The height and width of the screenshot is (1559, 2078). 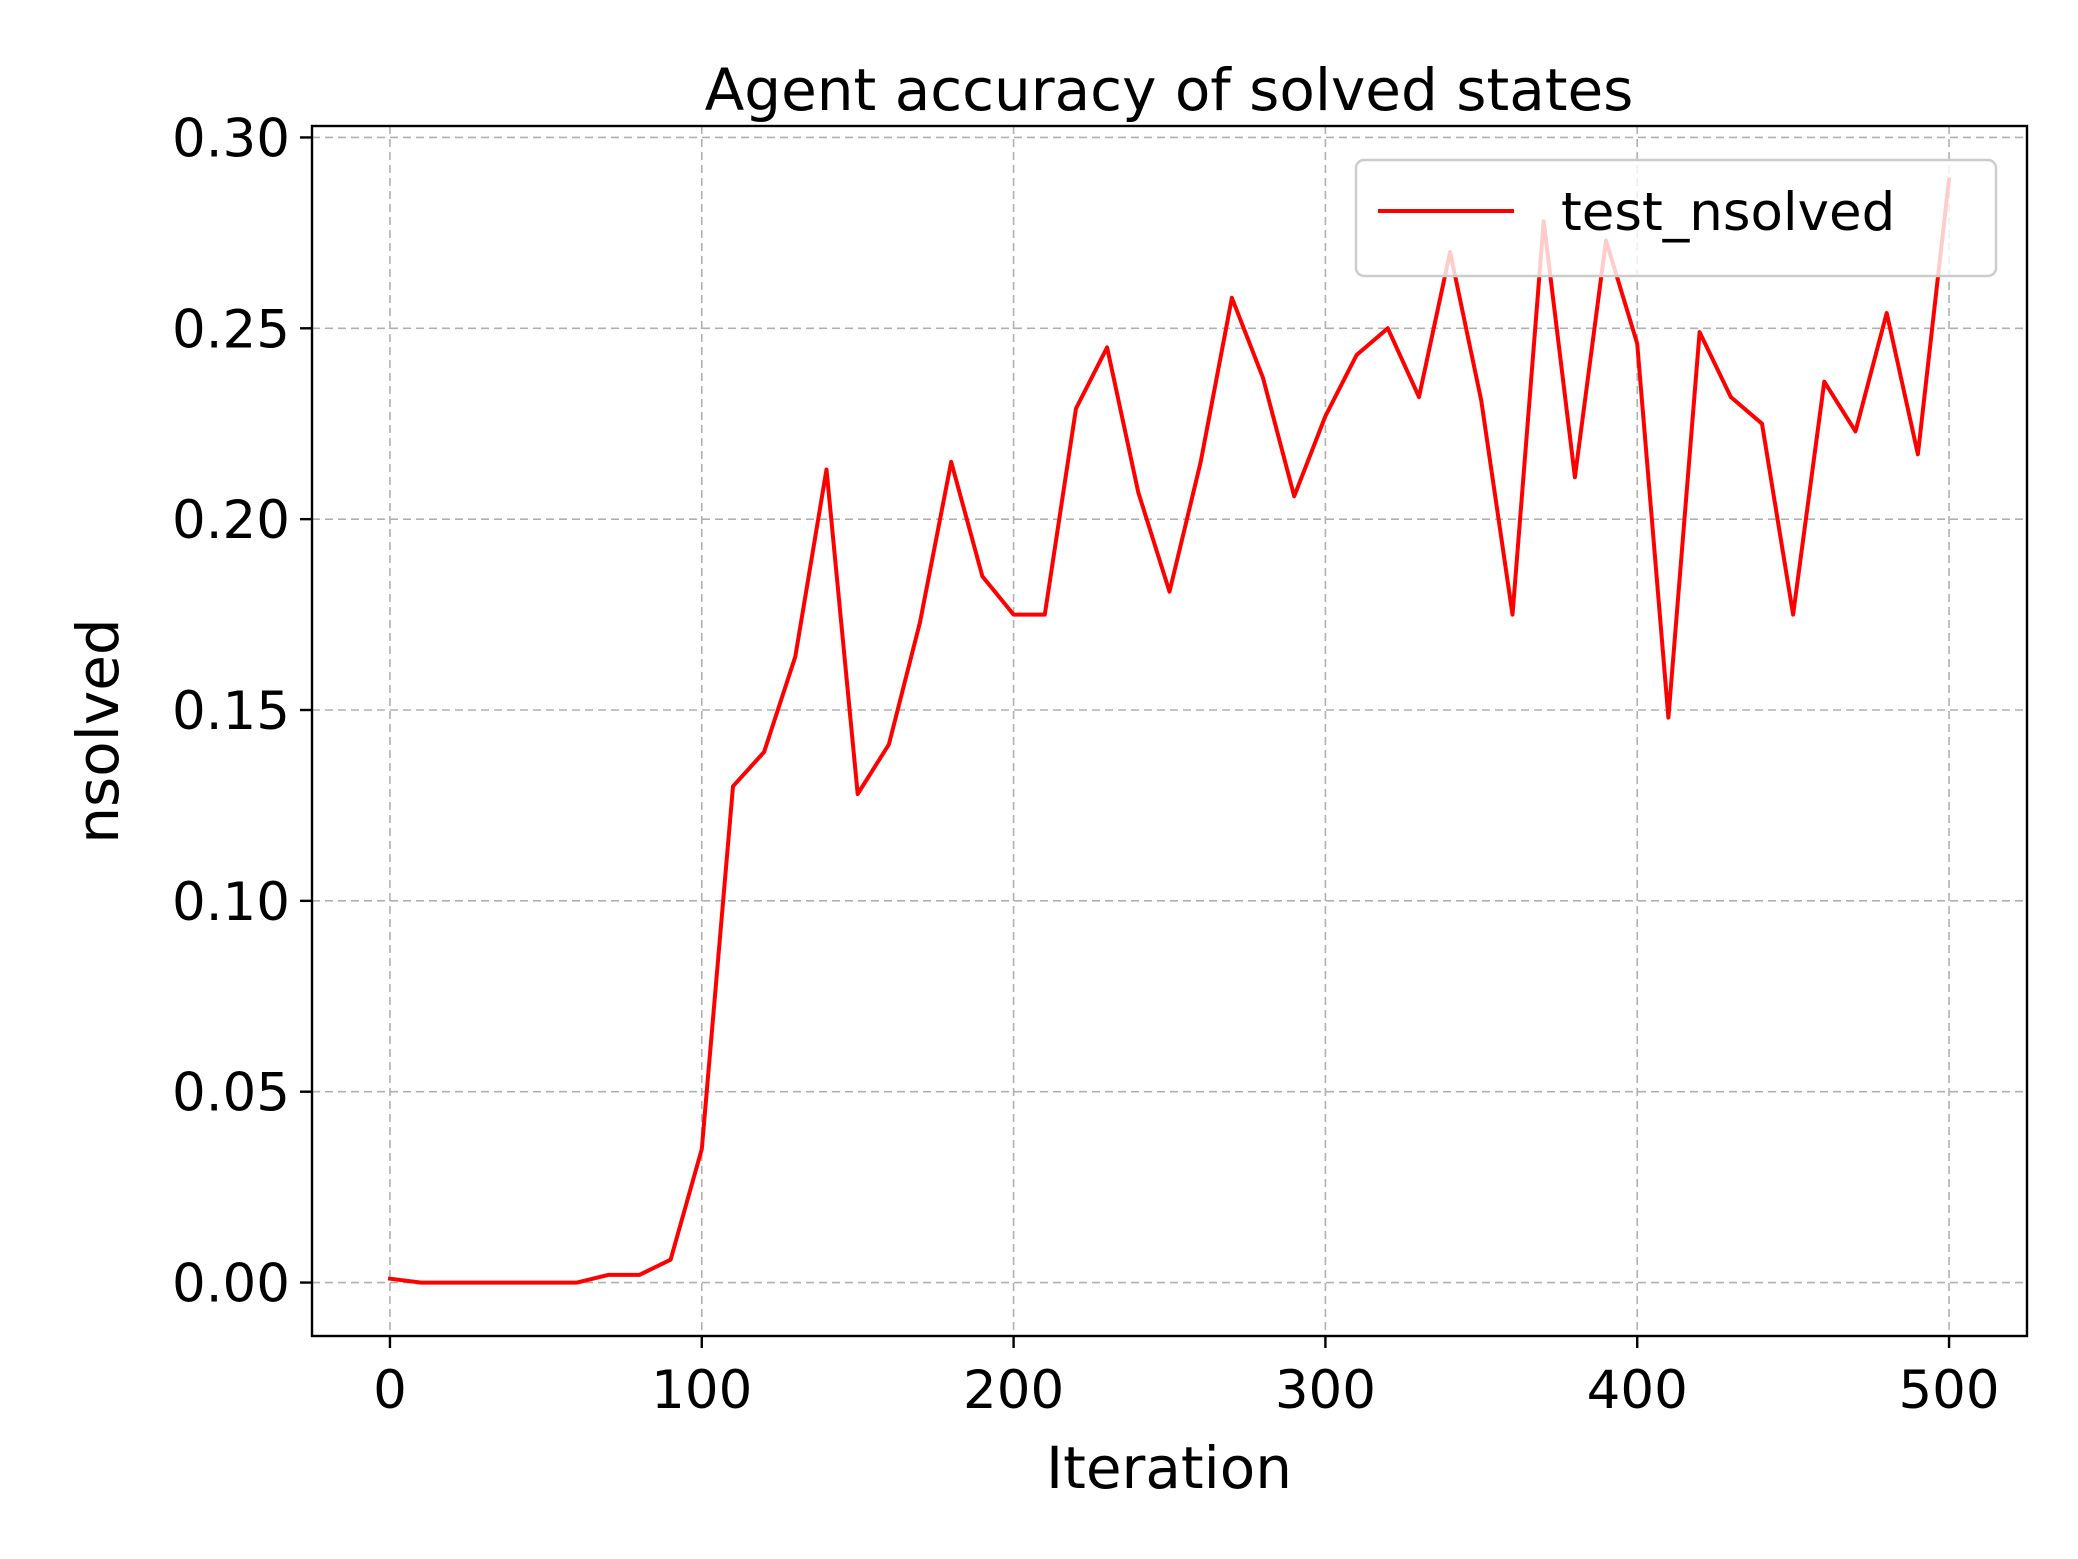 What do you see at coordinates (1169, 90) in the screenshot?
I see `chart-title: Agent accuracy of solved states` at bounding box center [1169, 90].